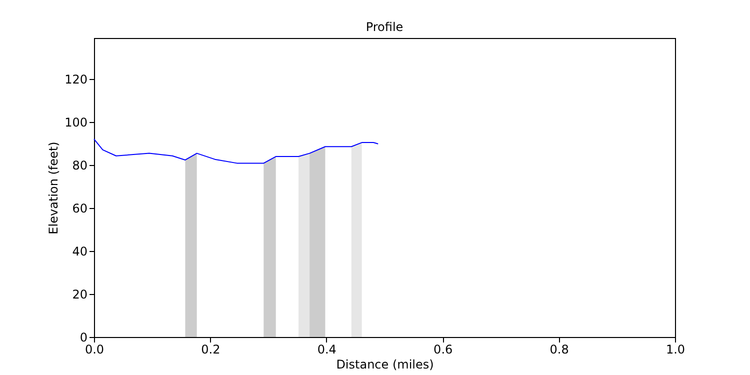 Image resolution: width=750 pixels, height=375 pixels. I want to click on y-tick-label: 120, so click(76, 79).